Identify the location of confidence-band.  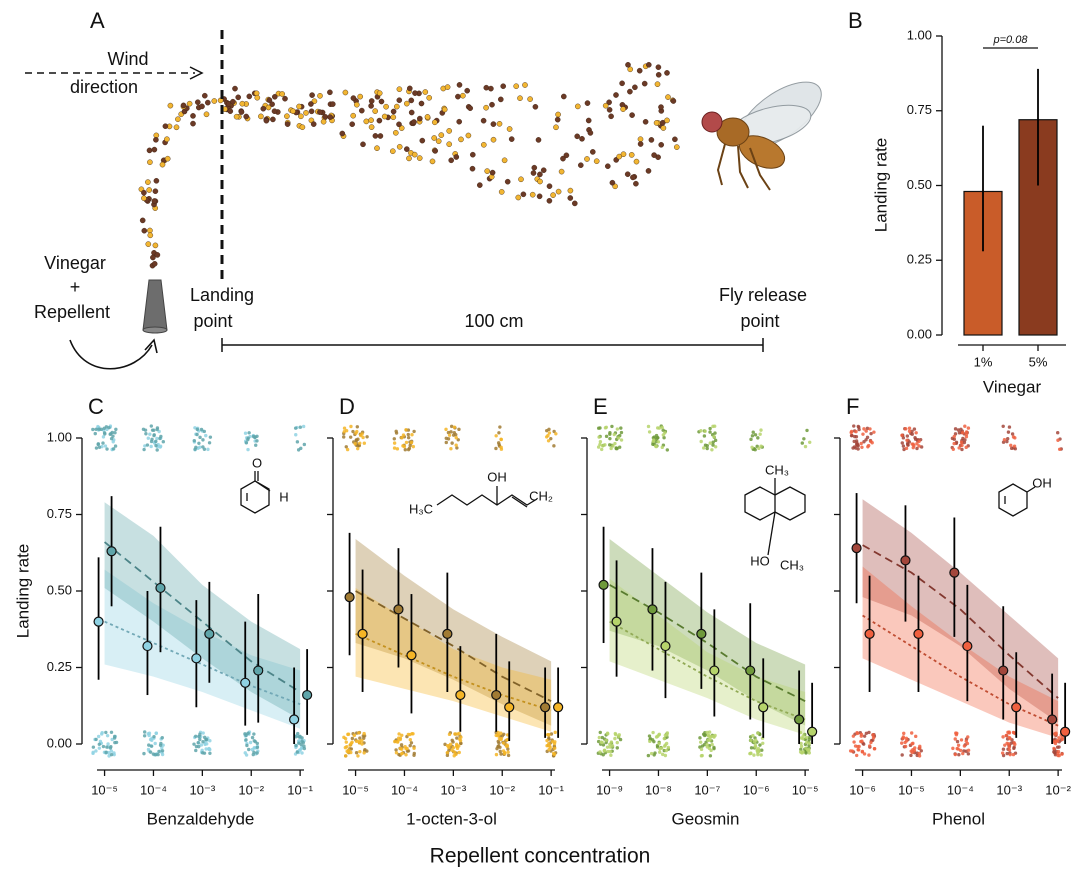
(707, 656).